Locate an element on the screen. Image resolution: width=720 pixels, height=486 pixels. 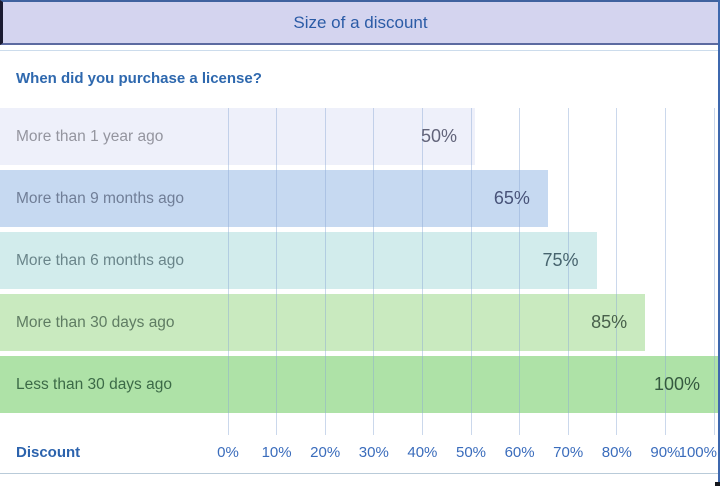
bar-category-label: More than 9 months ago is located at coordinates (100, 198).